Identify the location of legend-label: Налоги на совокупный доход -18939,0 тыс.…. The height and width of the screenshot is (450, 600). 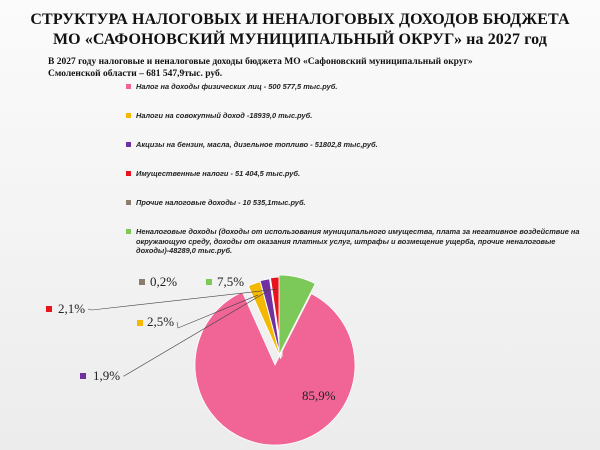
(224, 115).